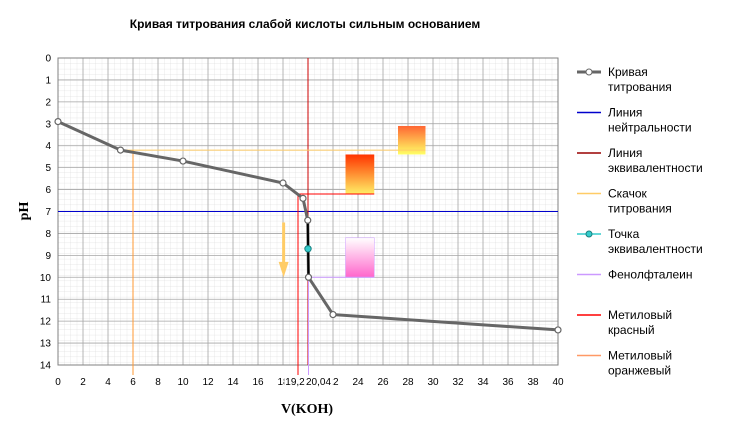 Image resolution: width=740 pixels, height=440 pixels. Describe the element at coordinates (640, 363) in the screenshot. I see `legend-label: Метиловый оранжевый` at that location.